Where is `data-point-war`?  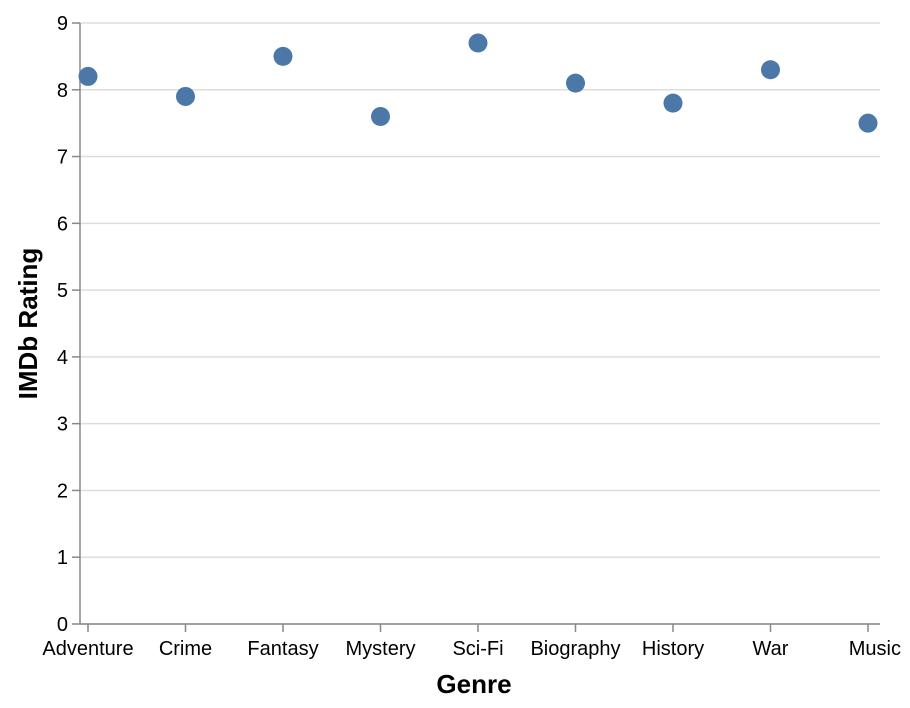 data-point-war is located at coordinates (770, 70).